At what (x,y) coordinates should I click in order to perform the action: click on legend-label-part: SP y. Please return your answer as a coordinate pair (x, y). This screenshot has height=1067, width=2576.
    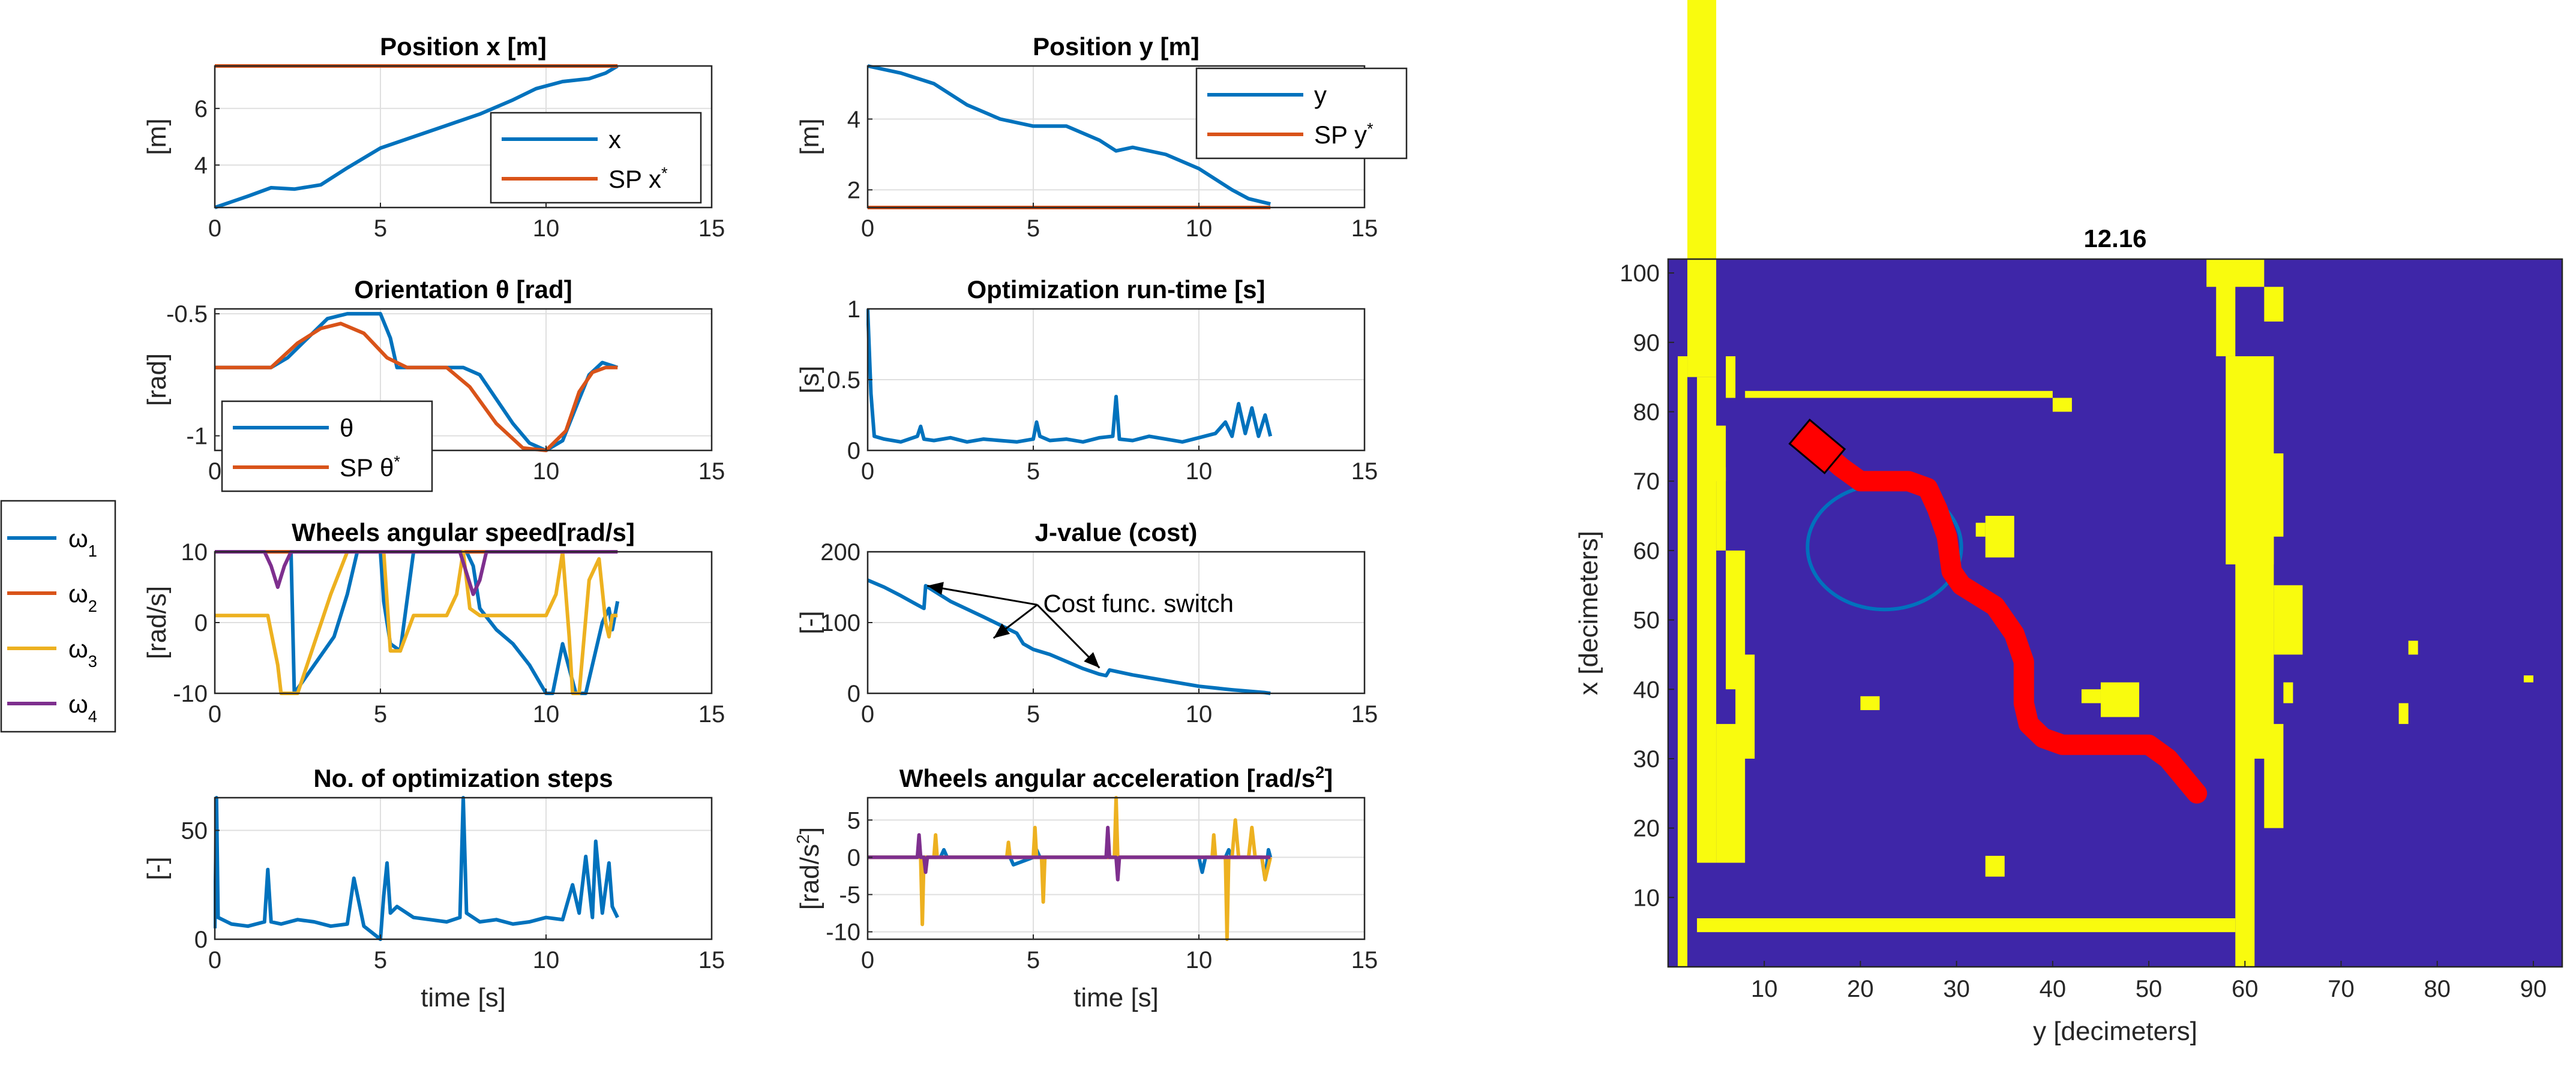
    Looking at the image, I should click on (1340, 135).